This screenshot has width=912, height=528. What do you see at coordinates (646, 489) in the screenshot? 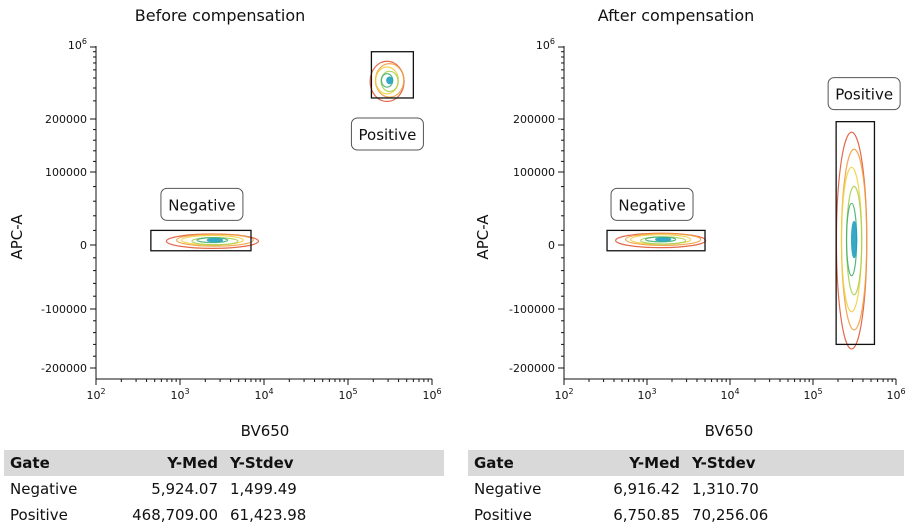
I see `cell-y-med: 6,916.42` at bounding box center [646, 489].